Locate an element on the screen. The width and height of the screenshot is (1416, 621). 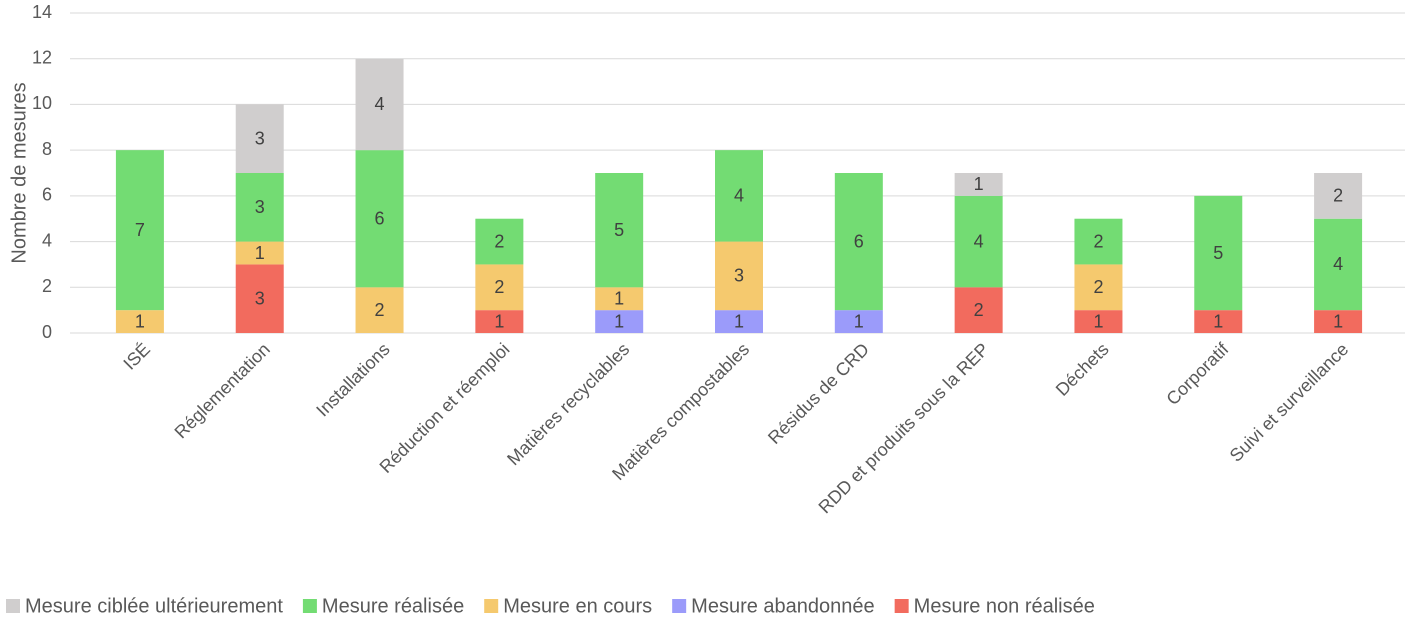
x-tick-label: Installations is located at coordinates (352, 379).